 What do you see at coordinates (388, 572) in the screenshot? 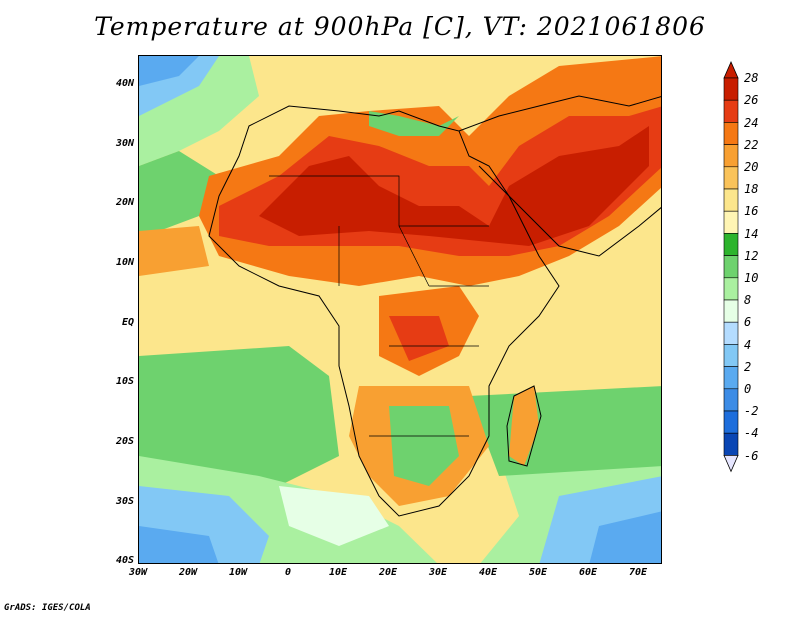
I see `lon-tick: 20E` at bounding box center [388, 572].